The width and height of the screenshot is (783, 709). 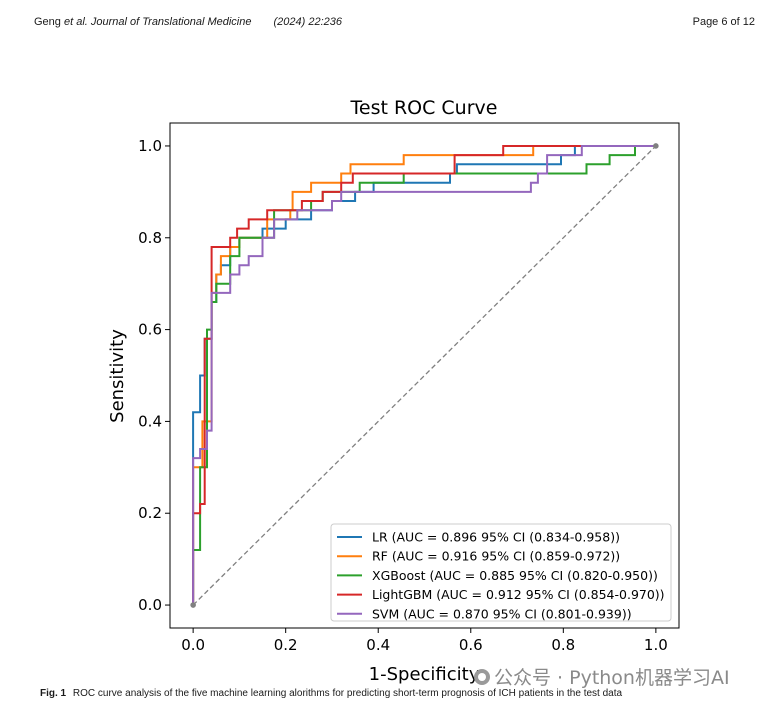 What do you see at coordinates (150, 605) in the screenshot?
I see `y-tick-label: 0.0` at bounding box center [150, 605].